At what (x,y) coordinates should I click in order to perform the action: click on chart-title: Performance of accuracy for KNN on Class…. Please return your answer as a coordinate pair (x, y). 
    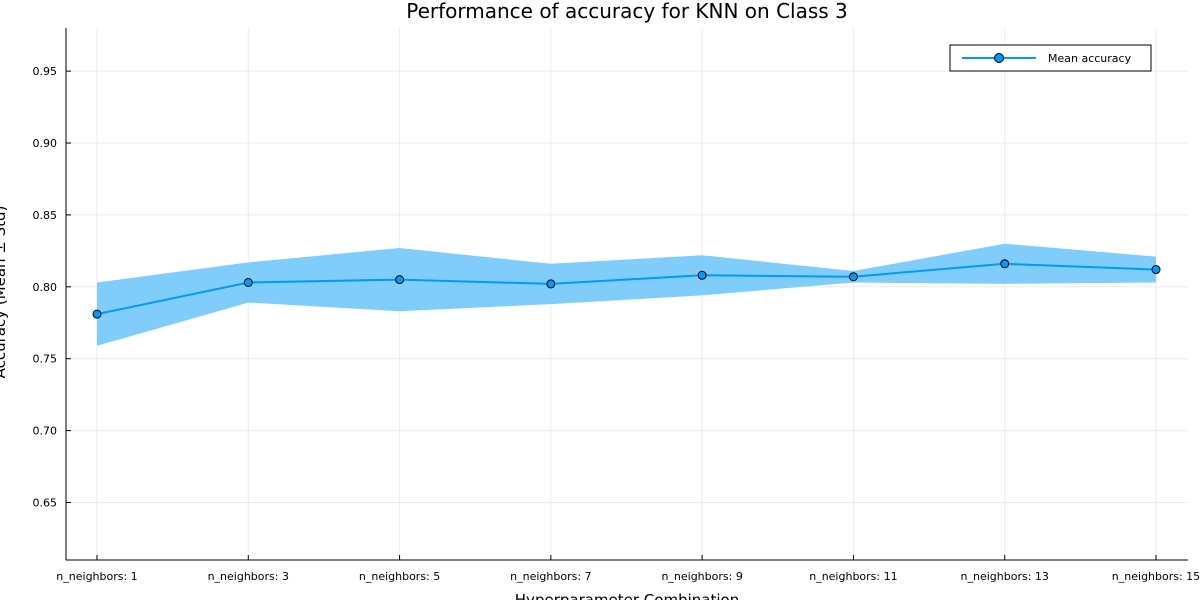
    Looking at the image, I should click on (627, 11).